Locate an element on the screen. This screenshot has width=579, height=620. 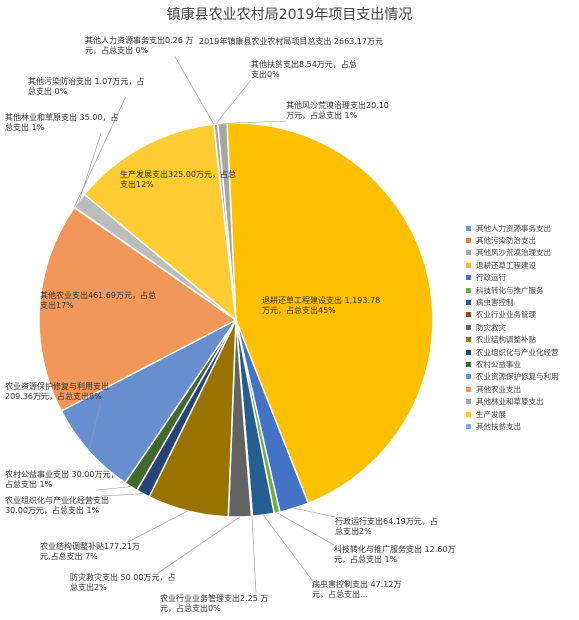
legend-item: 退耕还草工程建设 is located at coordinates (512, 265).